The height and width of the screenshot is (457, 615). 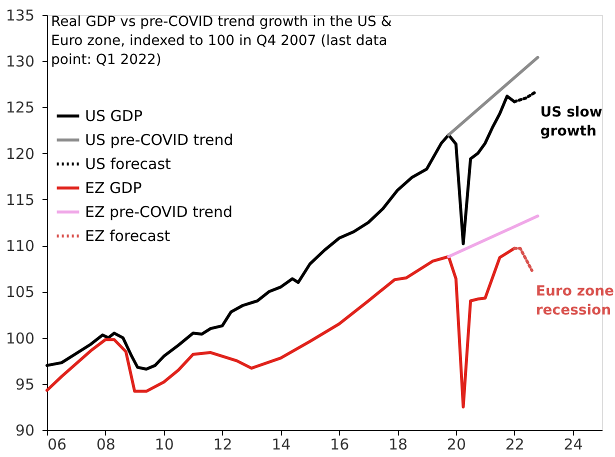 What do you see at coordinates (20, 61) in the screenshot?
I see `y-tick-label: 130` at bounding box center [20, 61].